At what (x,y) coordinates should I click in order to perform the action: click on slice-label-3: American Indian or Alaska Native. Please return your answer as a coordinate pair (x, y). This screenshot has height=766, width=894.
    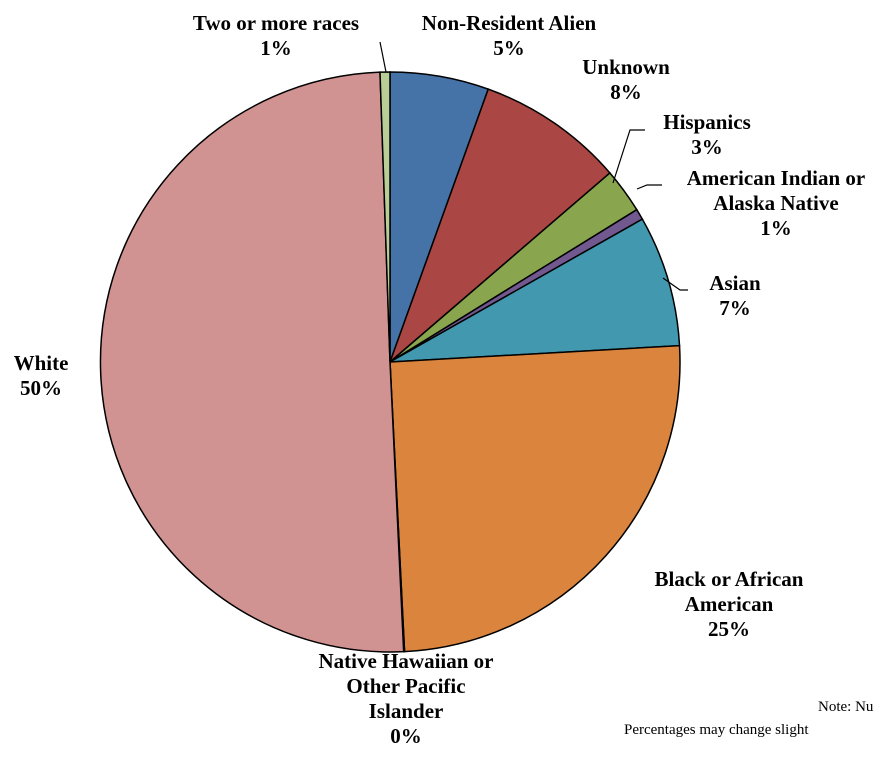
    Looking at the image, I should click on (776, 190).